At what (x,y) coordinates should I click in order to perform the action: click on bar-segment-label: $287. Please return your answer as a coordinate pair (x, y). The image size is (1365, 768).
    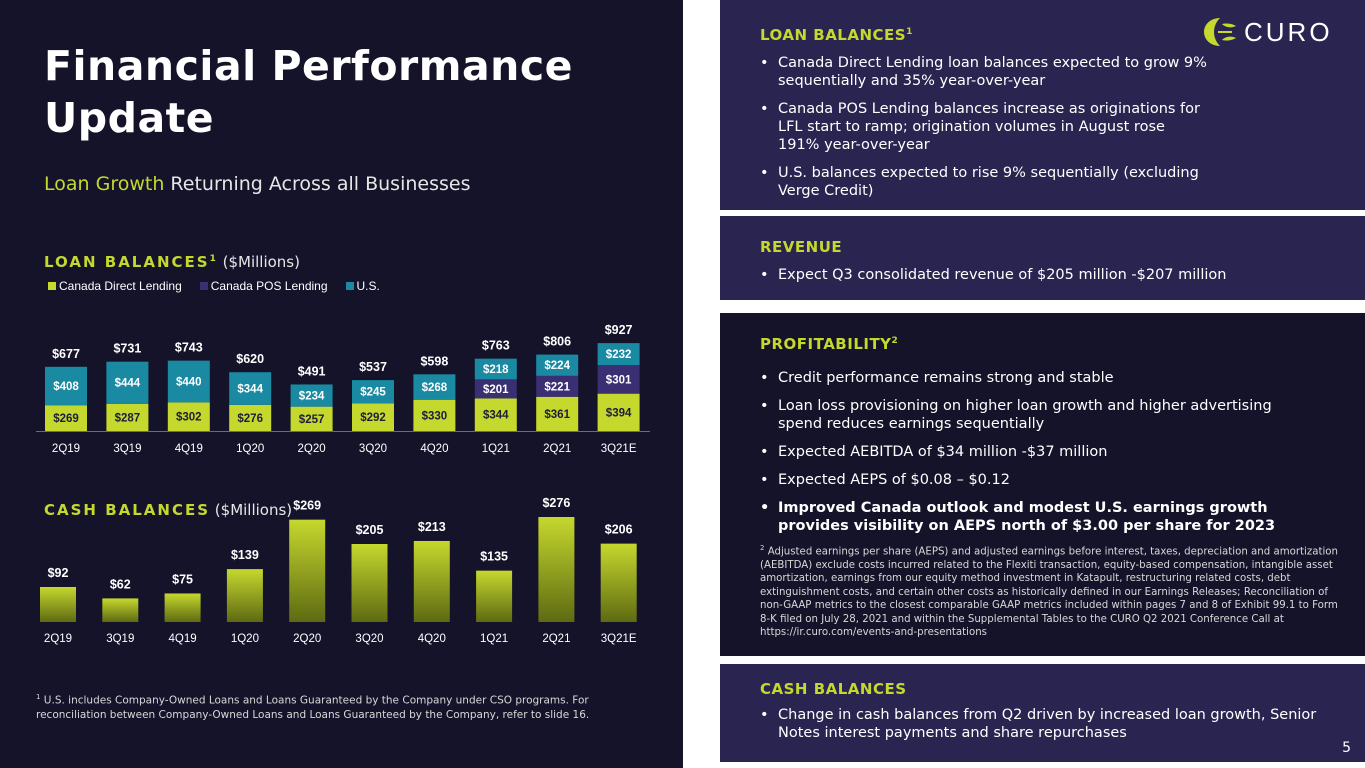
    Looking at the image, I should click on (128, 418).